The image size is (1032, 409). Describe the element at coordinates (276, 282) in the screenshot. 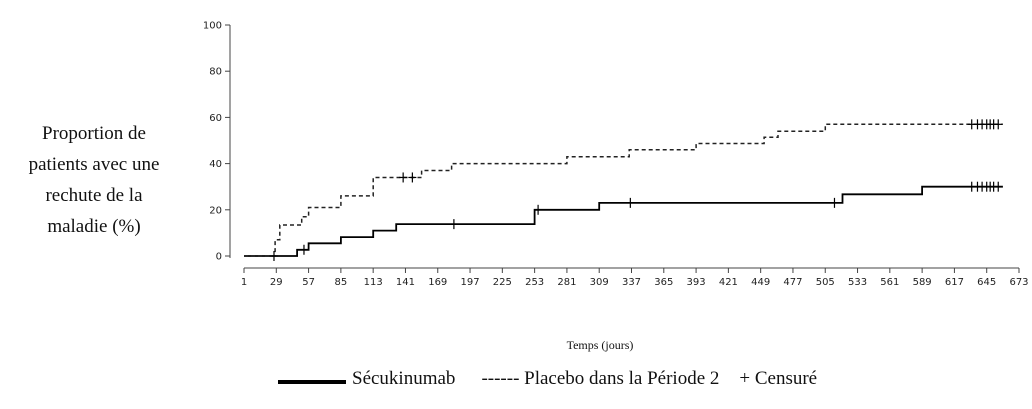

I see `x-tick-label-29: 29` at that location.